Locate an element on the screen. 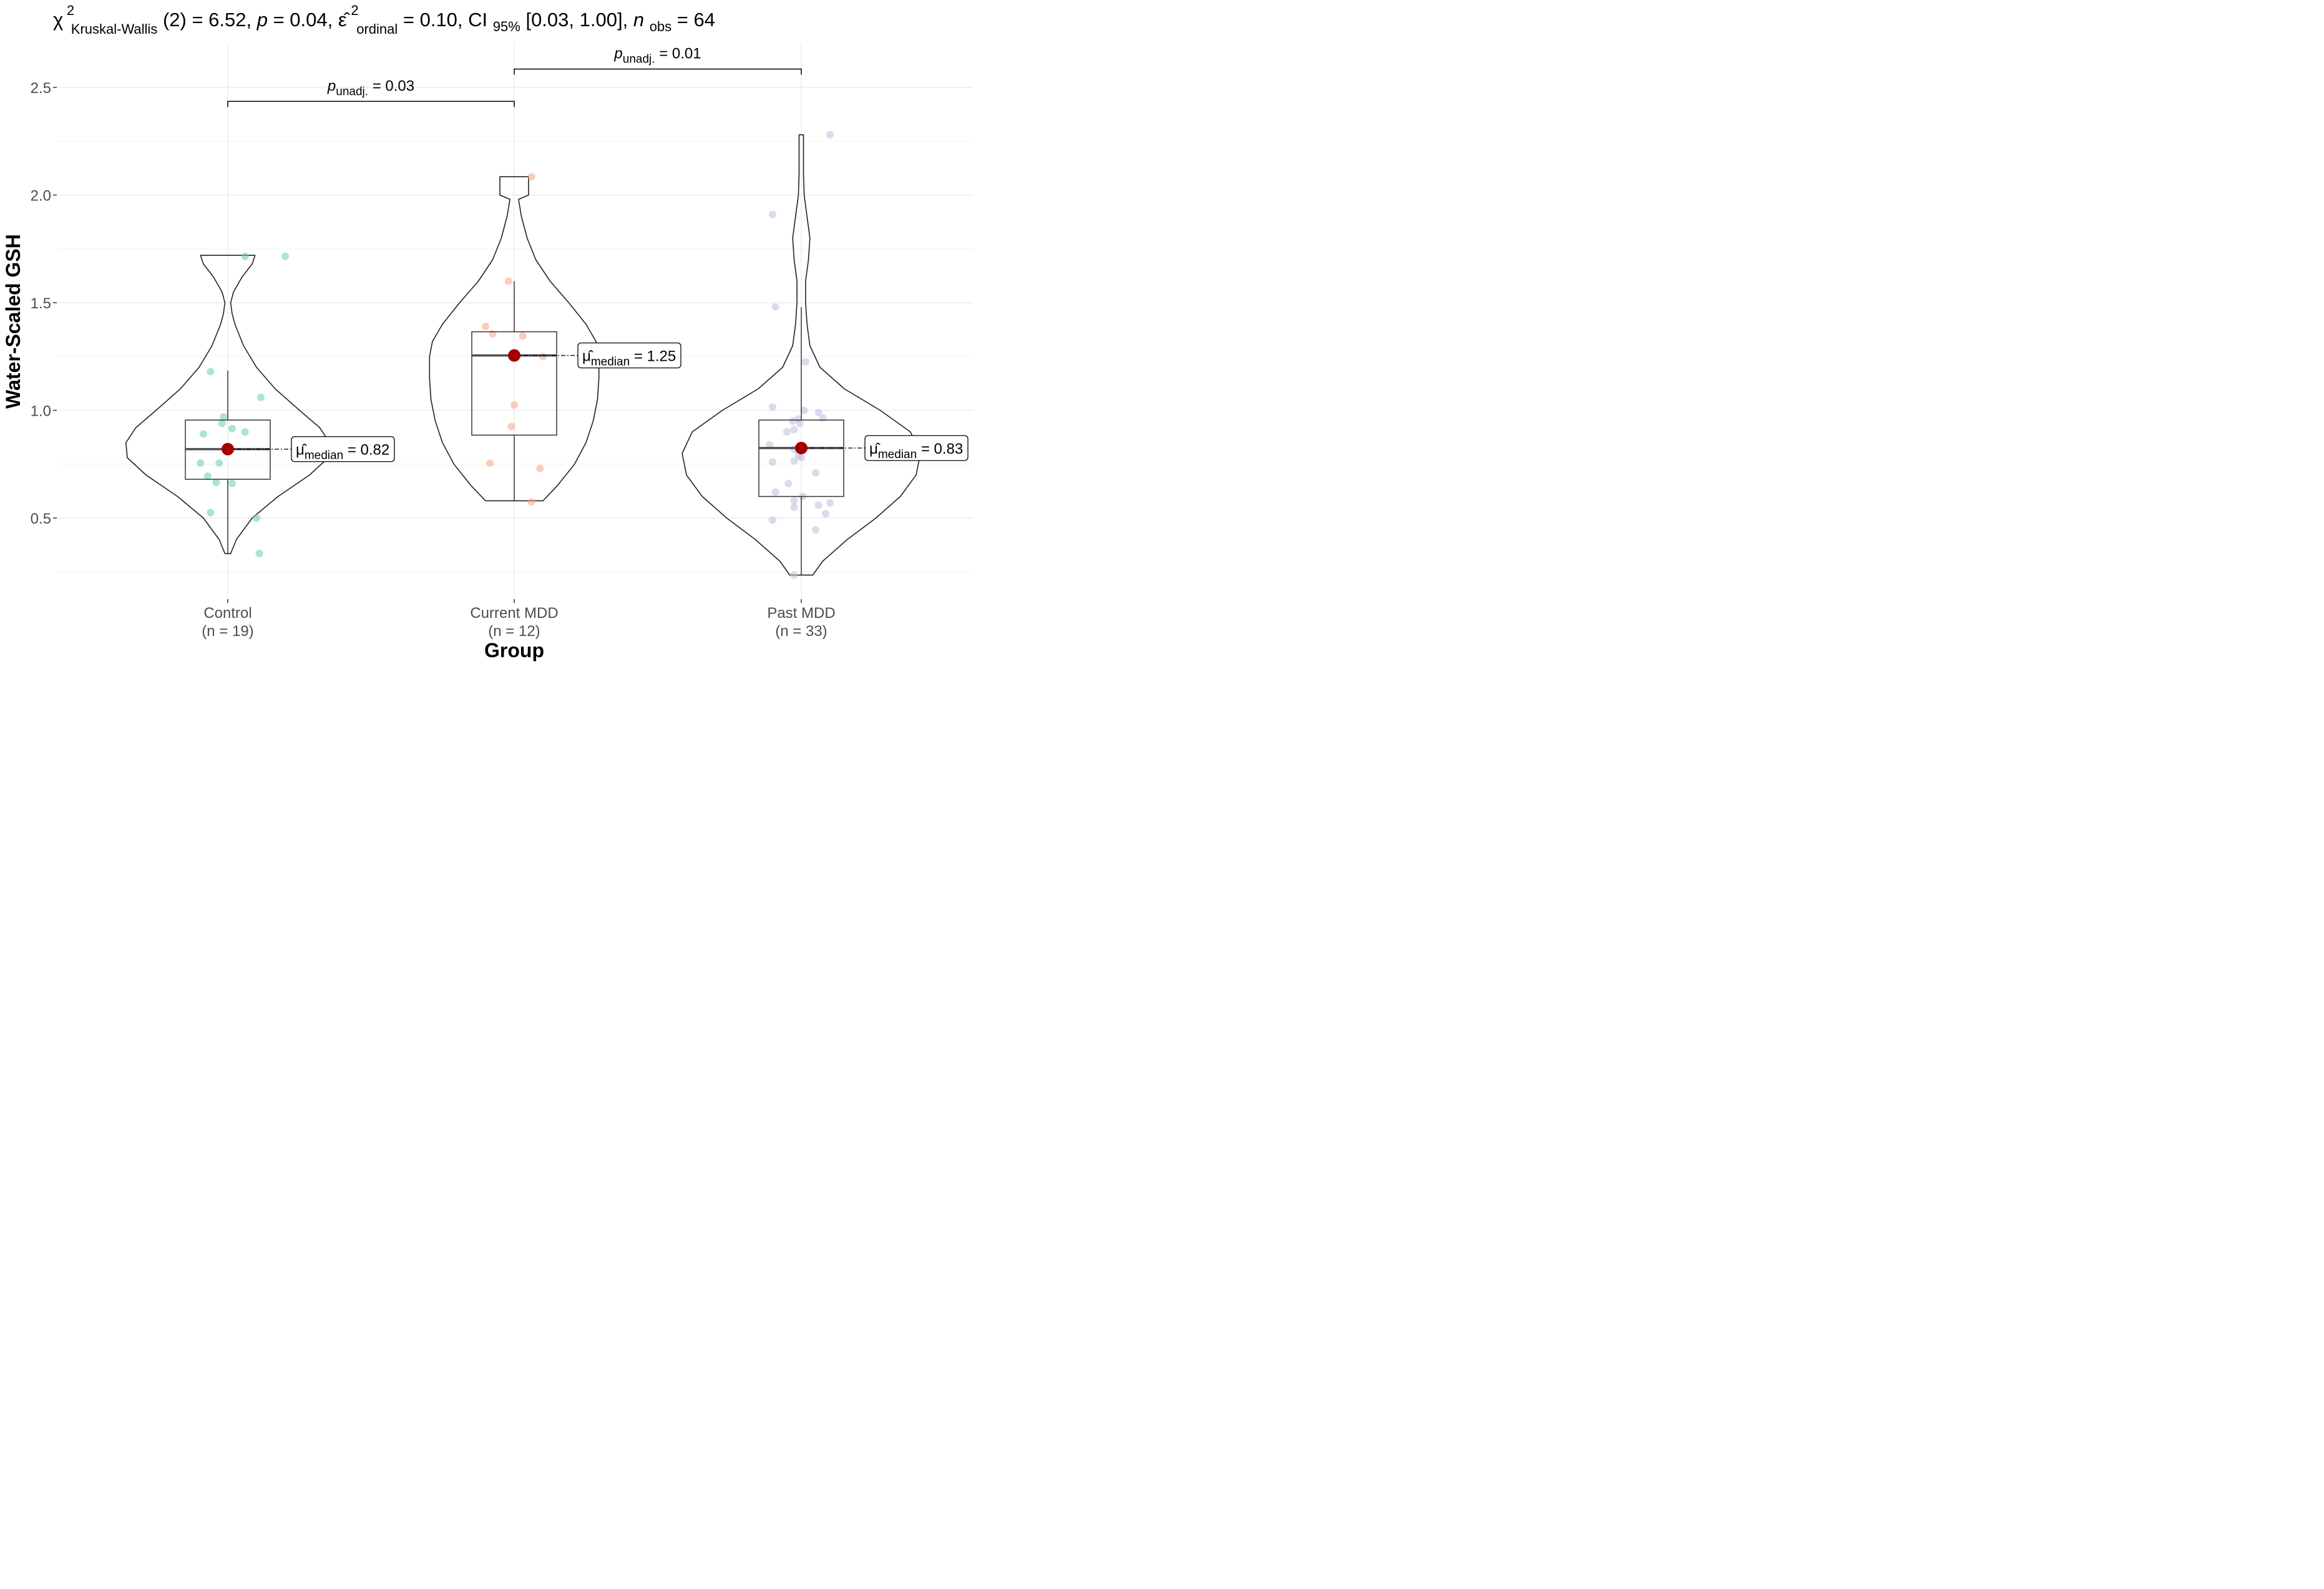 This screenshot has height=1589, width=2324. comparison-label: punadj. = 0.01 is located at coordinates (657, 56).